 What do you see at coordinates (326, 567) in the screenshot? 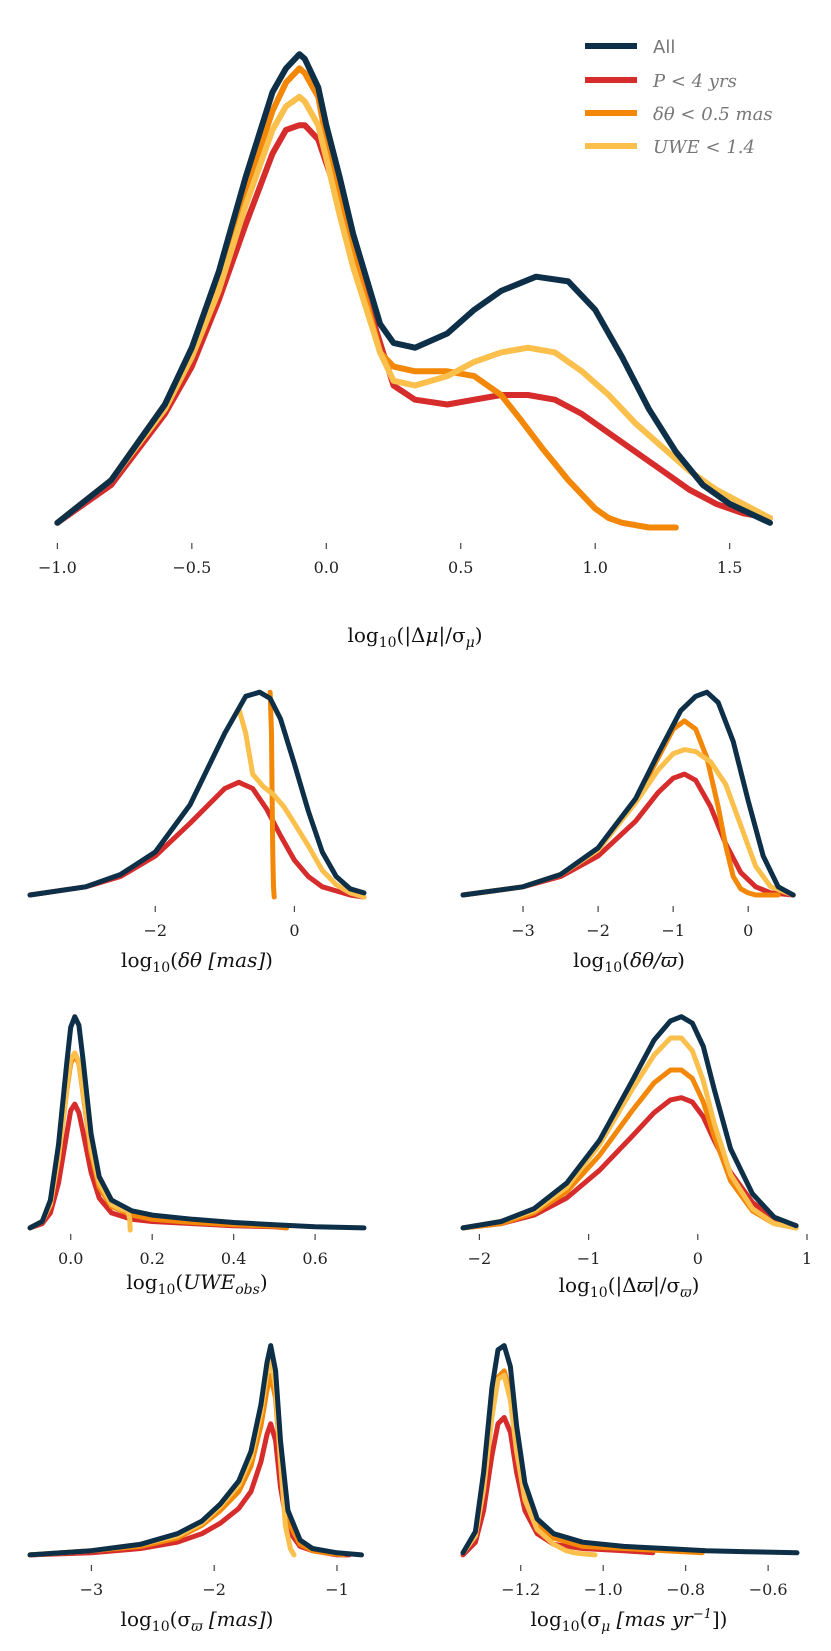
I see `dmu-tick-label: 0.0` at bounding box center [326, 567].